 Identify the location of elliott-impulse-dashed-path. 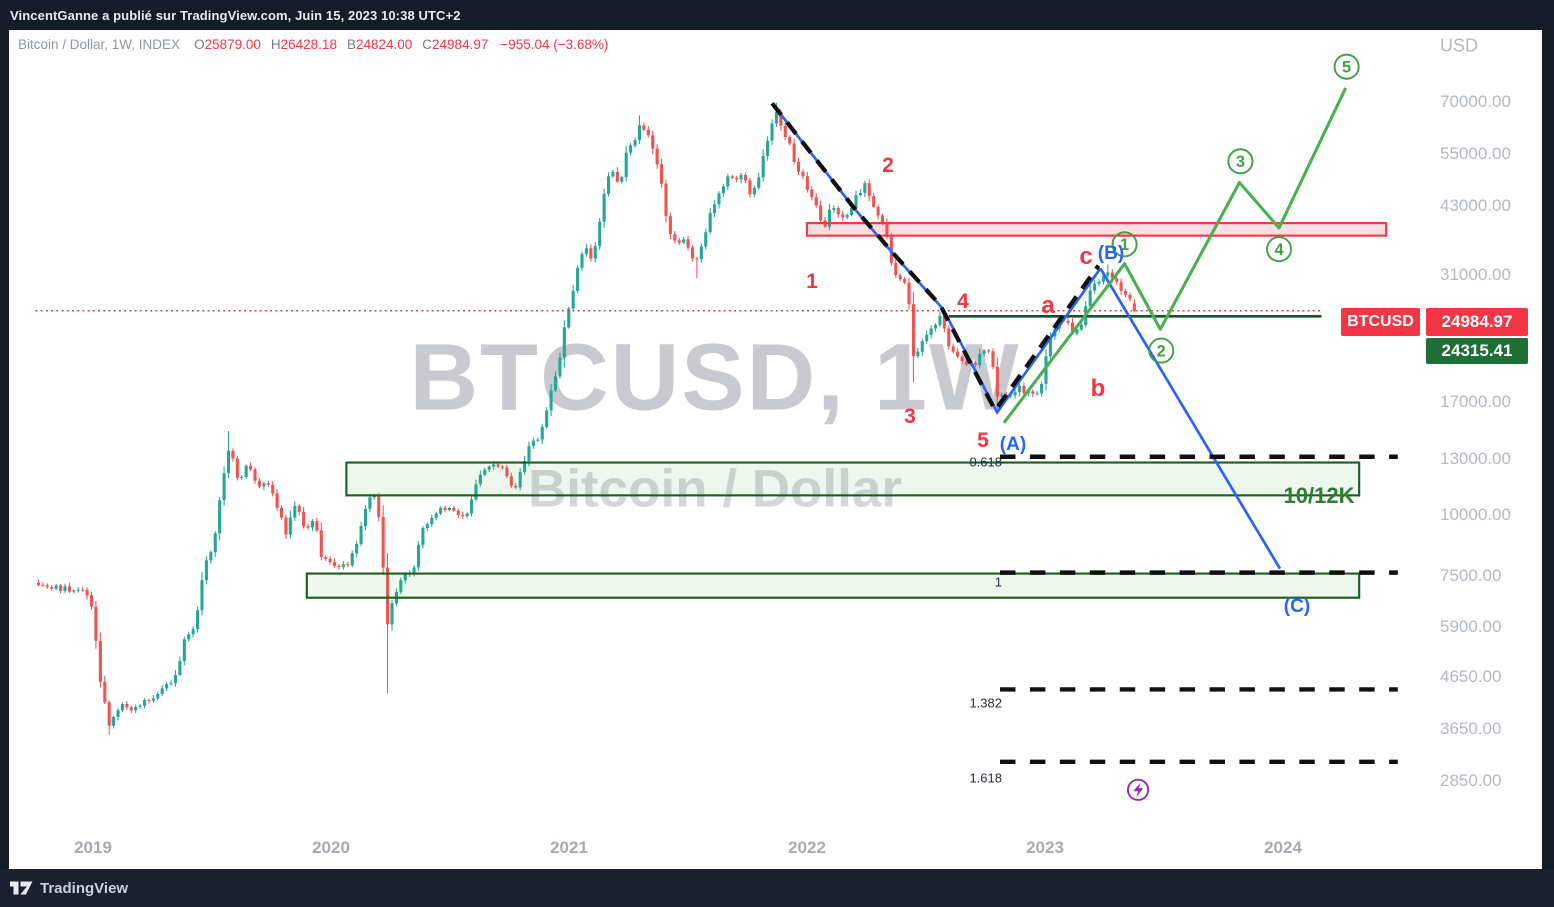
(935, 258).